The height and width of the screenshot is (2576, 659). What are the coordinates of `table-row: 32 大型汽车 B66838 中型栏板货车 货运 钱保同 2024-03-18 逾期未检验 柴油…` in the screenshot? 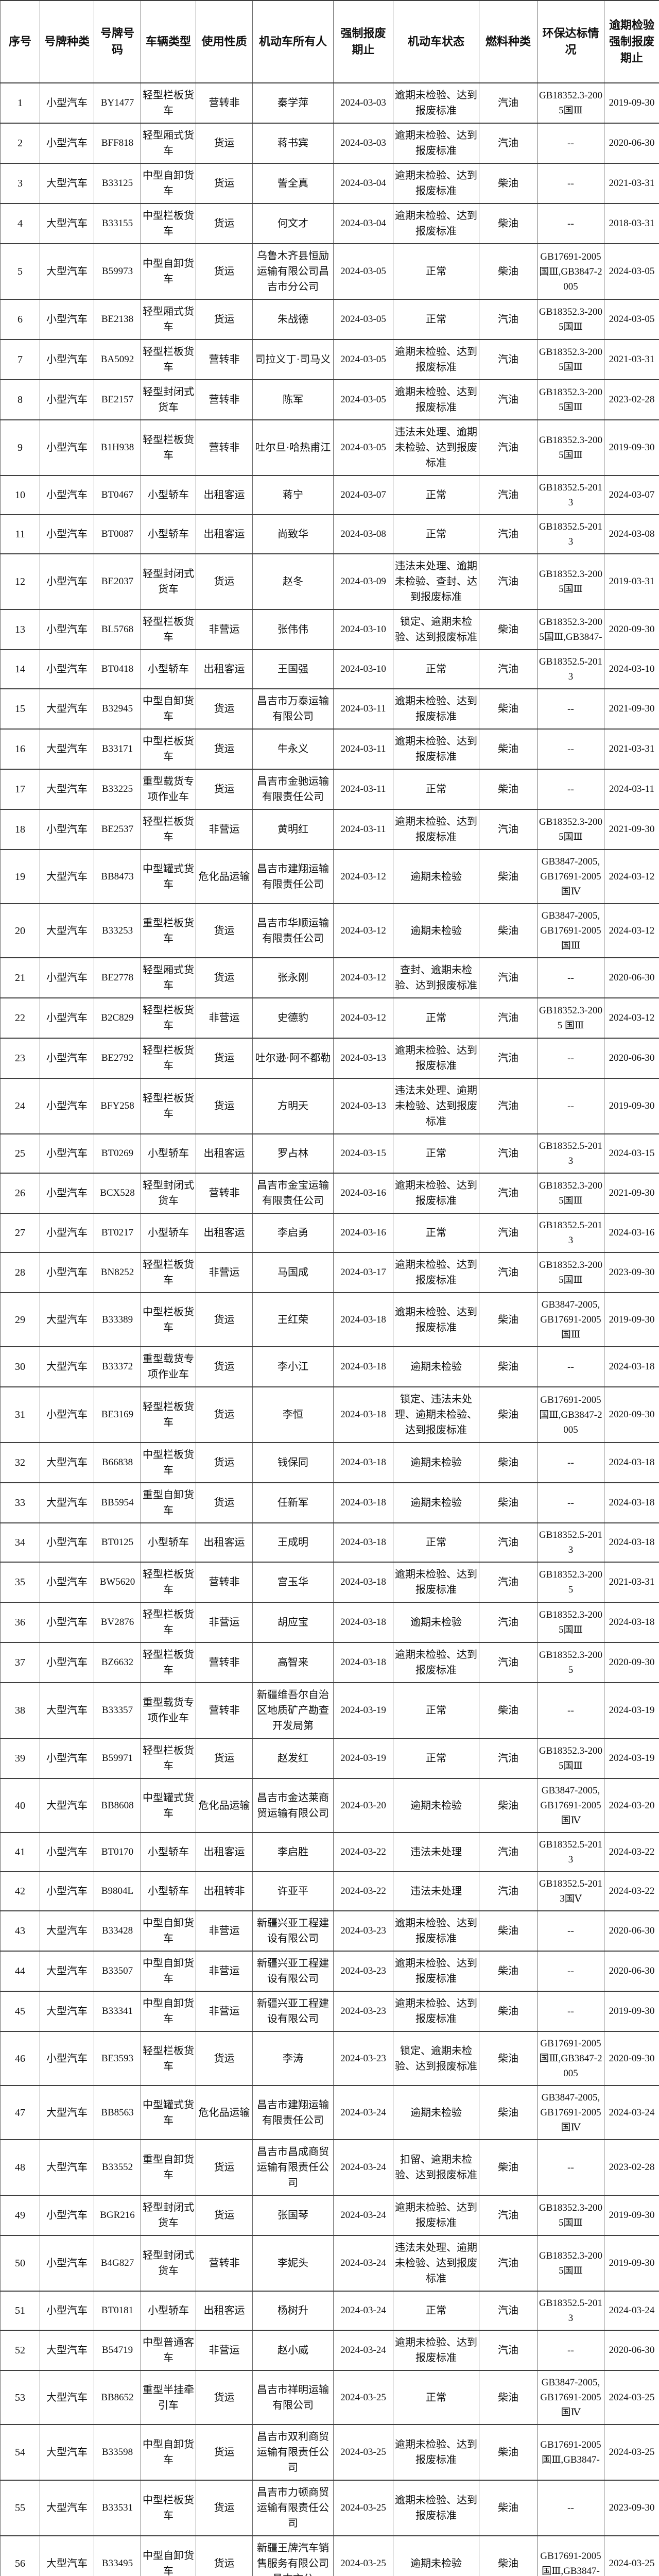 It's located at (329, 1462).